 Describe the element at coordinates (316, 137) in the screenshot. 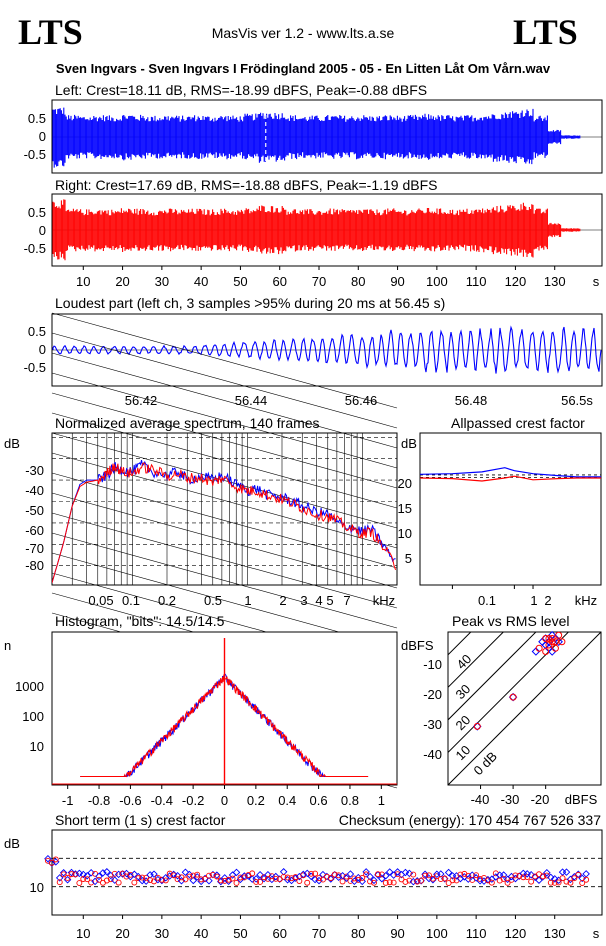

I see `left-waveform-trace` at that location.